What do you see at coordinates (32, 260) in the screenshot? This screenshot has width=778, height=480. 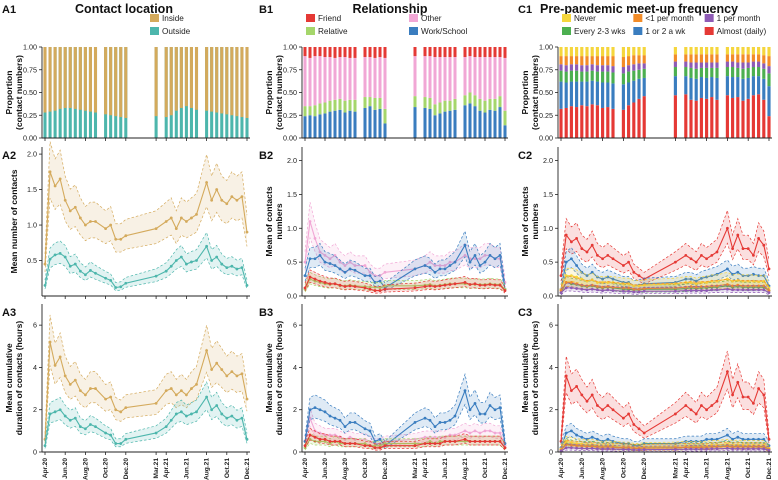 I see `location-cnt-ytick-label: 0.5` at bounding box center [32, 260].